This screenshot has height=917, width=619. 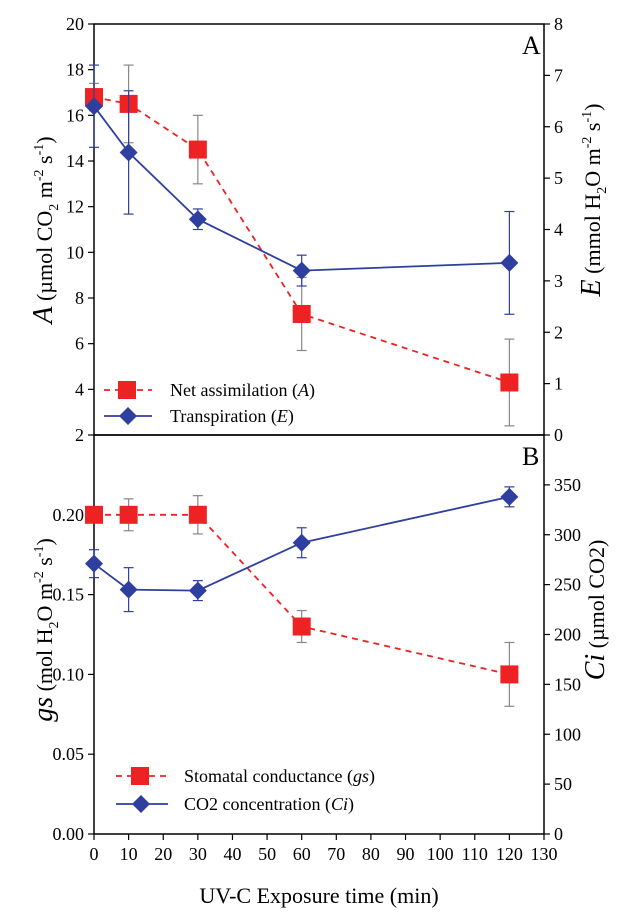 I want to click on legend-label-net-assimilation: Net assimilation (A), so click(x=242, y=390).